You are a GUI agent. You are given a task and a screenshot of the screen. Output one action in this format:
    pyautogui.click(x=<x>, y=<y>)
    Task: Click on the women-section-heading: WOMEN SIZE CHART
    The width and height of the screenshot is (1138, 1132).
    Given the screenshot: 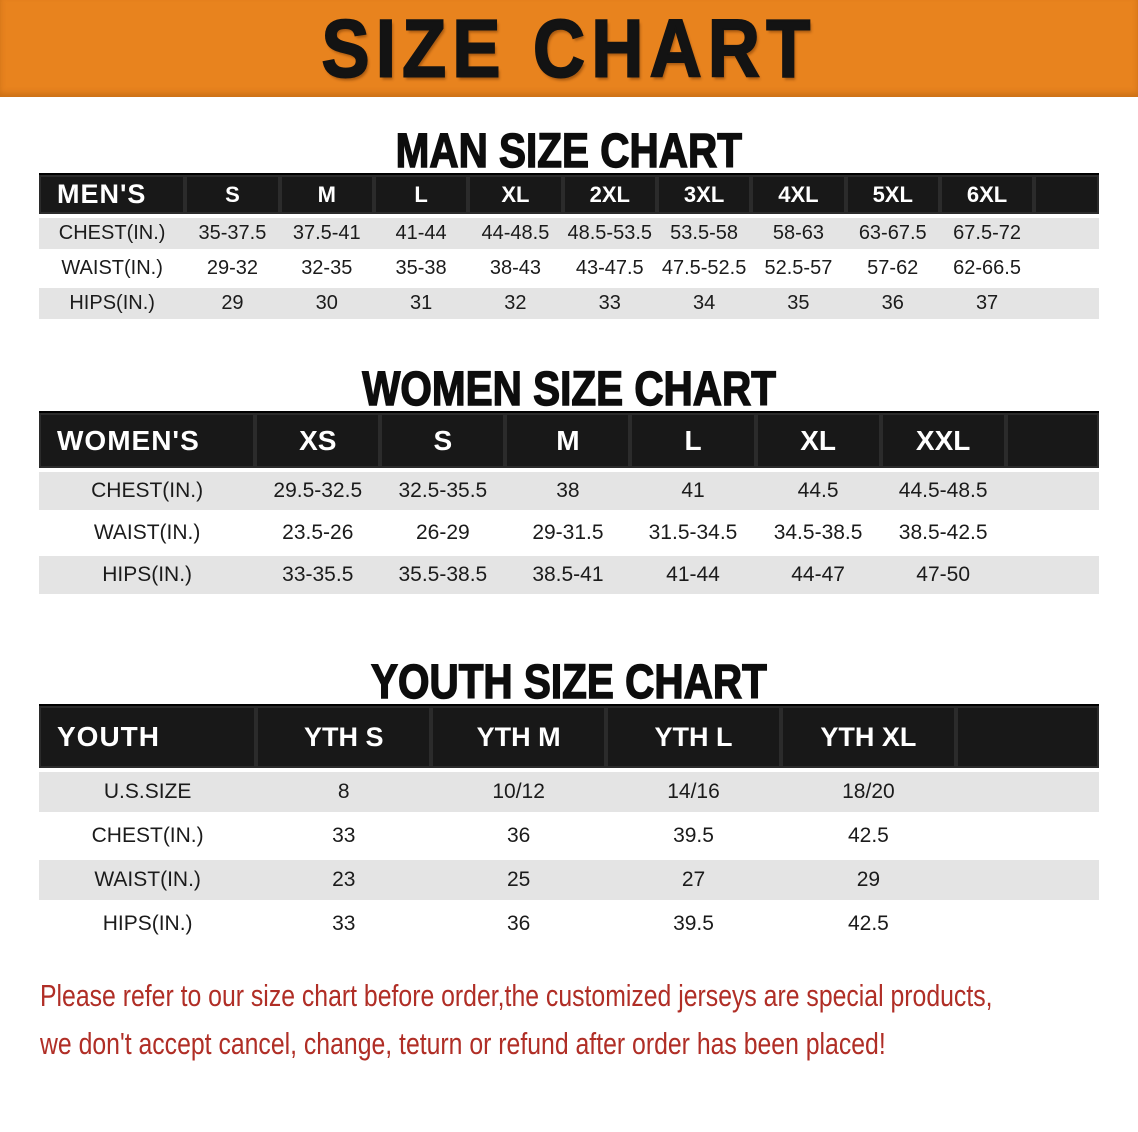 What is the action you would take?
    pyautogui.click(x=569, y=388)
    